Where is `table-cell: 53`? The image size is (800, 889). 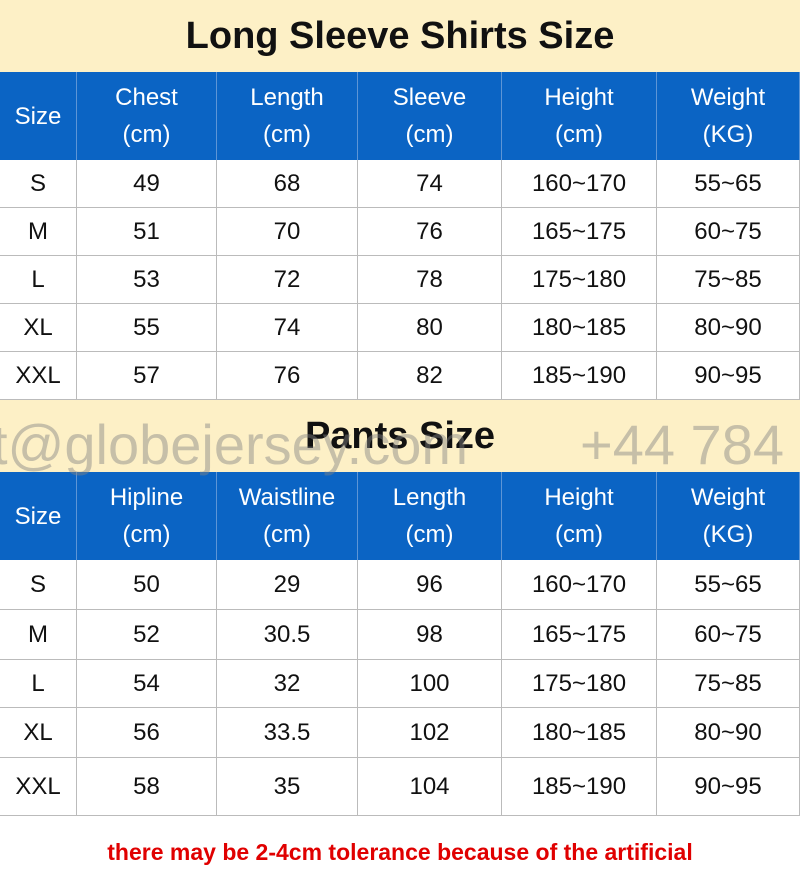 table-cell: 53 is located at coordinates (147, 280).